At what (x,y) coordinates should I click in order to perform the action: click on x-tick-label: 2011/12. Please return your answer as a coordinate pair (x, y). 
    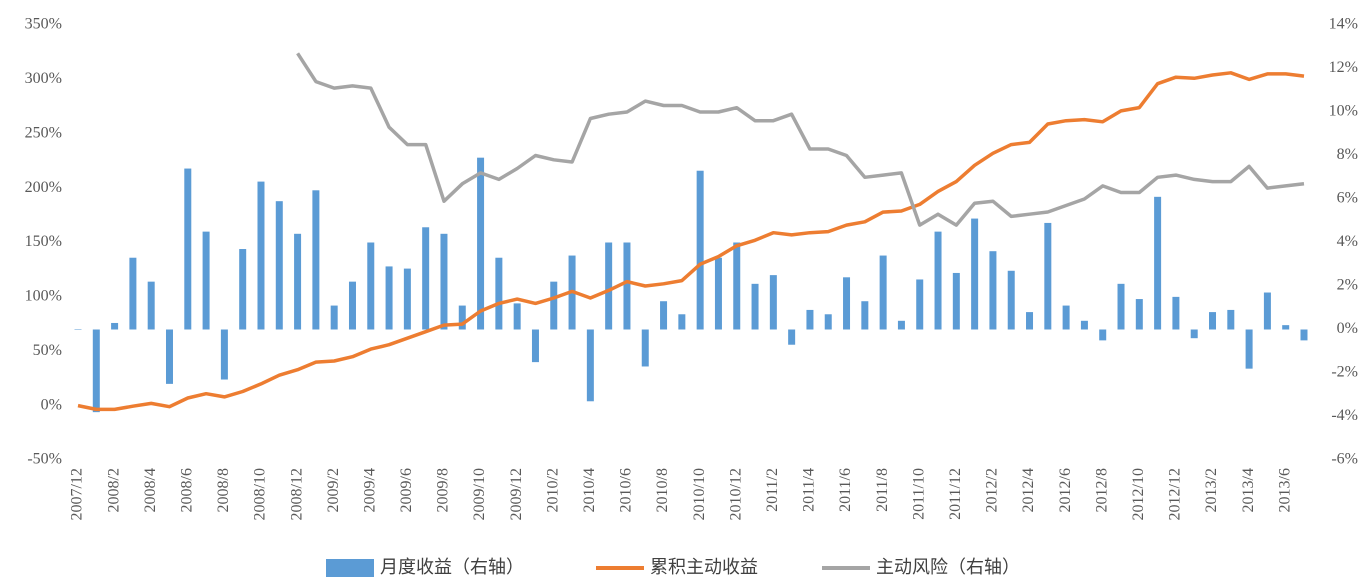
    Looking at the image, I should click on (955, 494).